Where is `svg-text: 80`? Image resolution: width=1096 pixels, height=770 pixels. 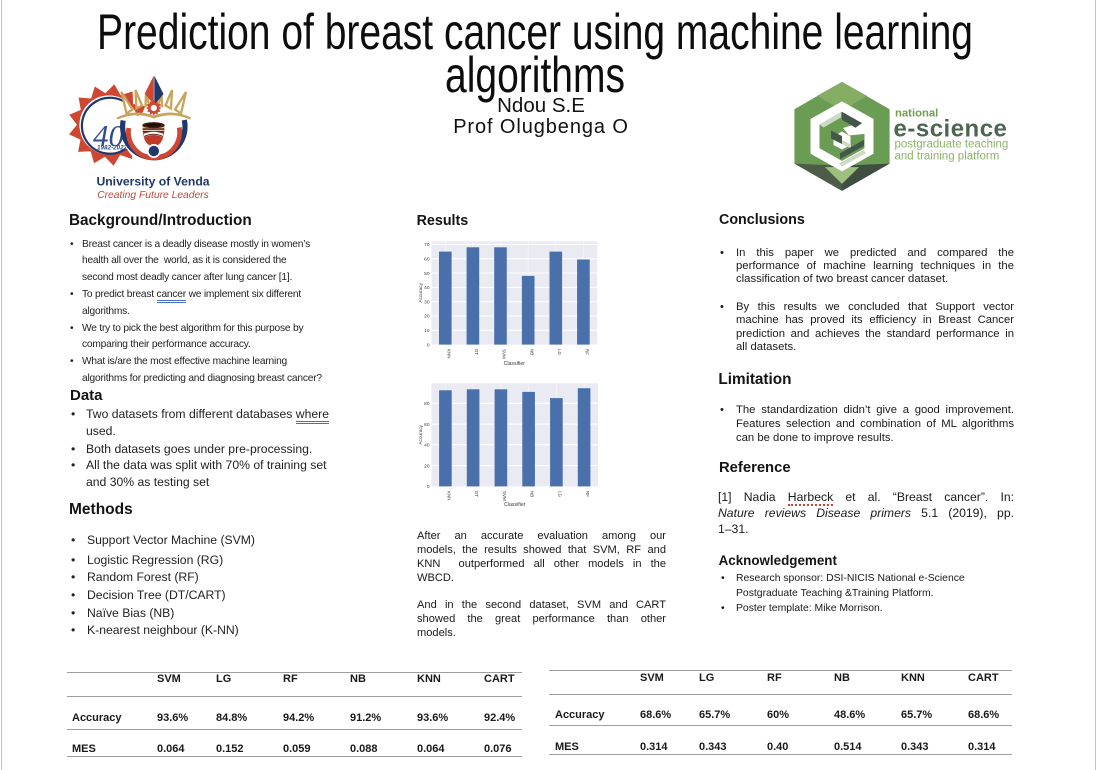
svg-text: 80 is located at coordinates (427, 404).